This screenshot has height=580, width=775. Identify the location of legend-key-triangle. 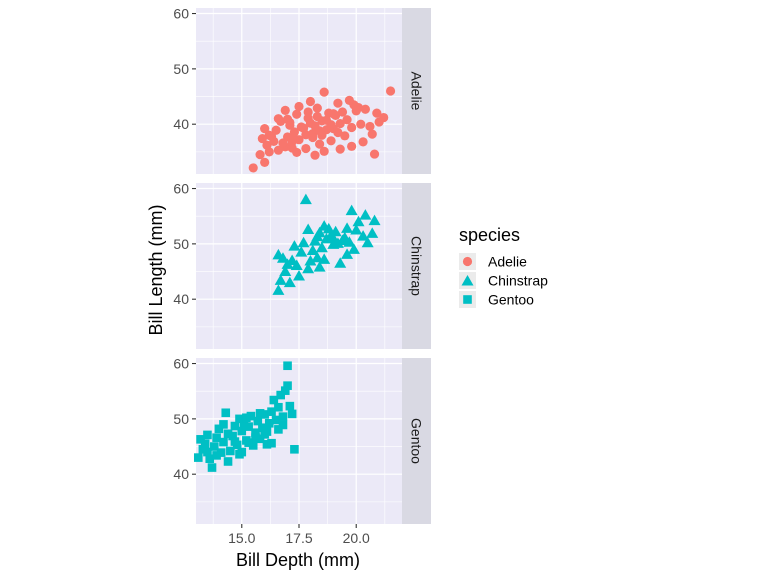
(467, 280).